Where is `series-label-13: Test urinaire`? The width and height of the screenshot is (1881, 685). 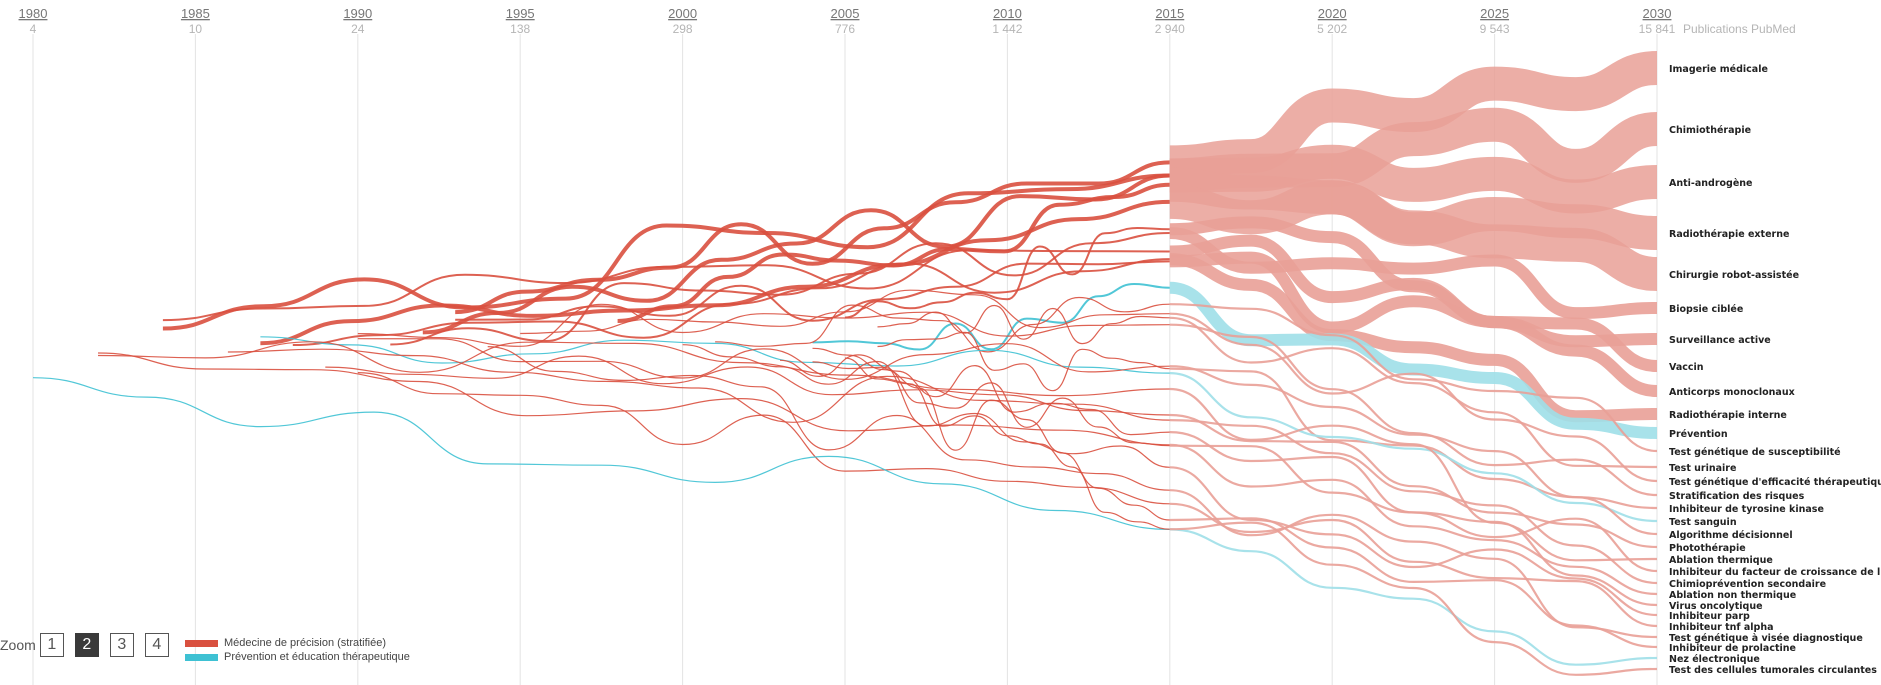
series-label-13: Test urinaire is located at coordinates (1702, 468).